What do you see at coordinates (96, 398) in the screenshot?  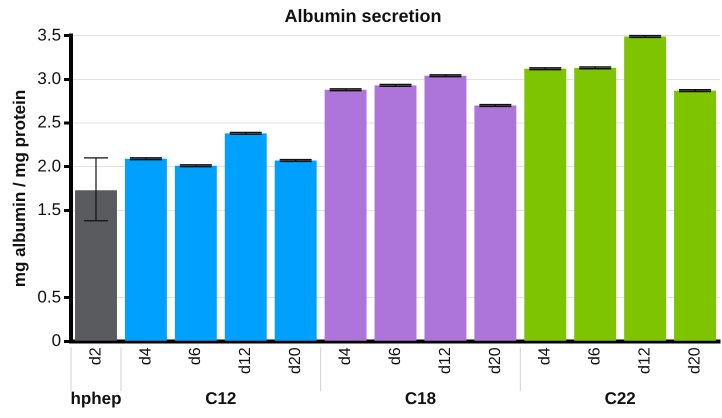 I see `text: hphep` at bounding box center [96, 398].